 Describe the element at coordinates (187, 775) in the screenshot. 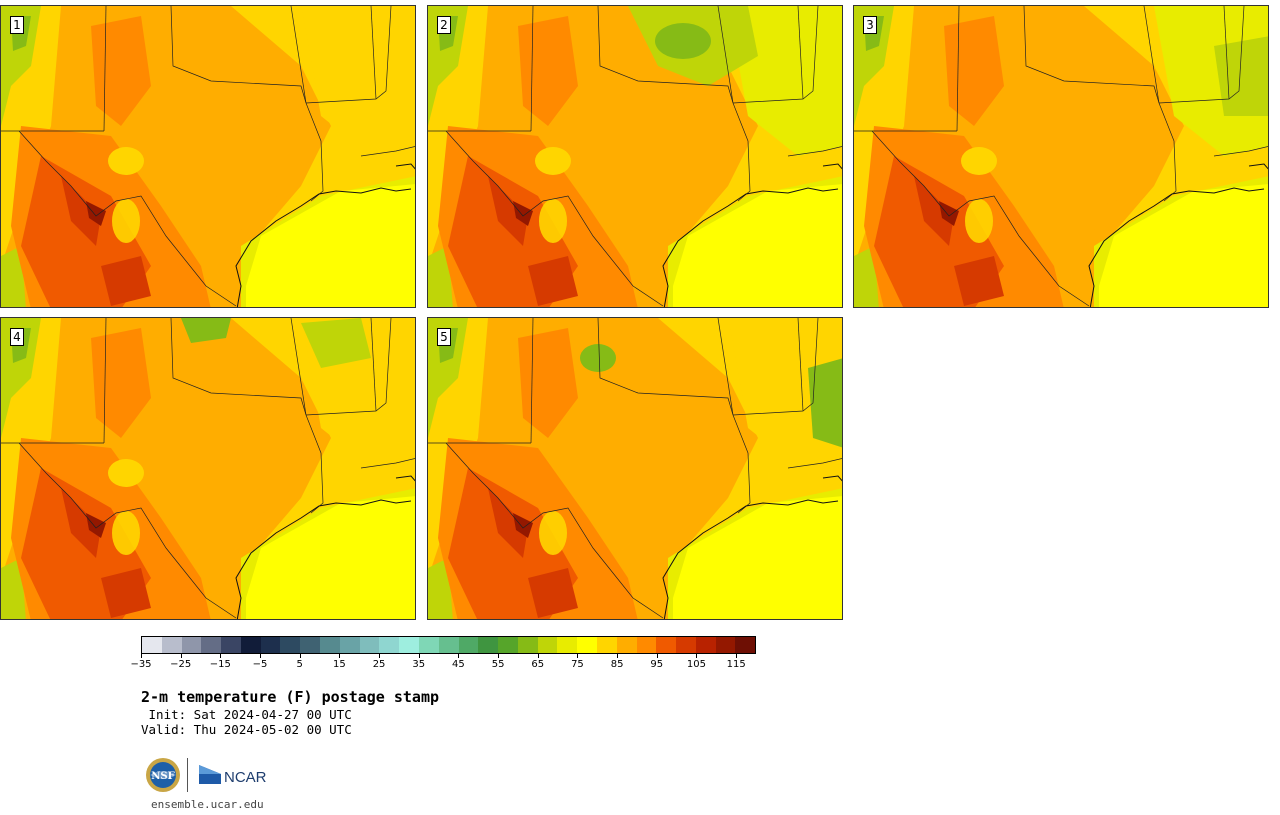

I see `logo-divider` at that location.